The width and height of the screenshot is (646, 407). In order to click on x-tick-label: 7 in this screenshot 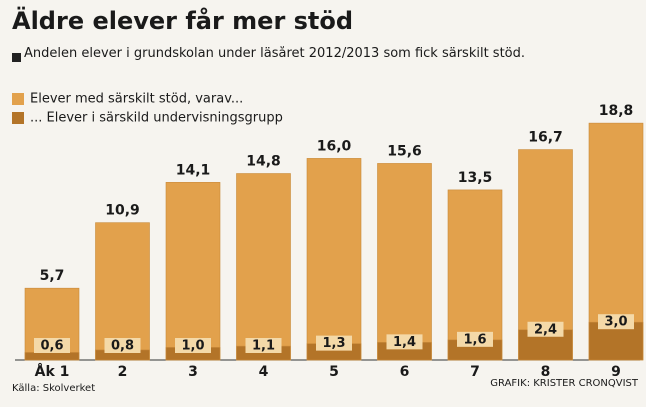, I will do `click(475, 372)`.